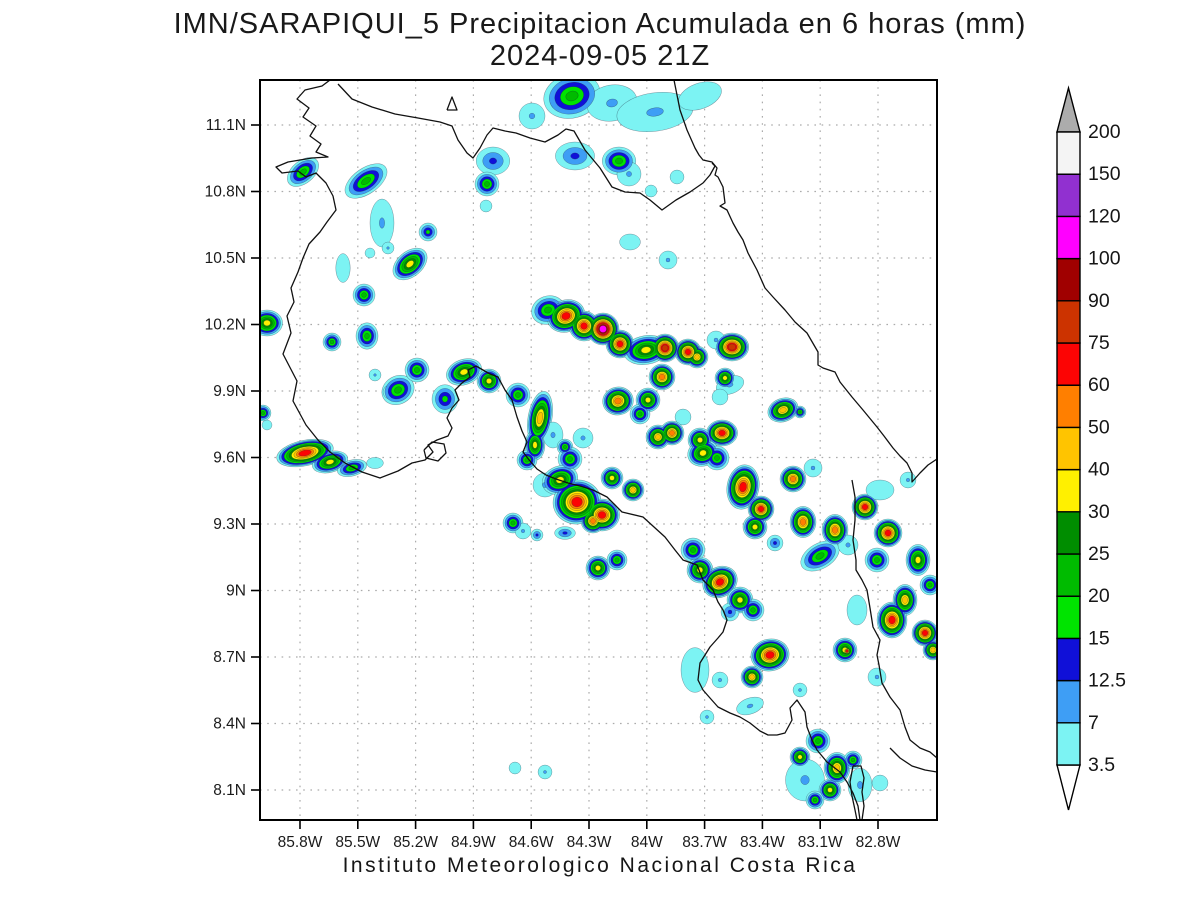 Image resolution: width=1200 pixels, height=900 pixels. I want to click on lon-tick-label: 85.8W, so click(300, 842).